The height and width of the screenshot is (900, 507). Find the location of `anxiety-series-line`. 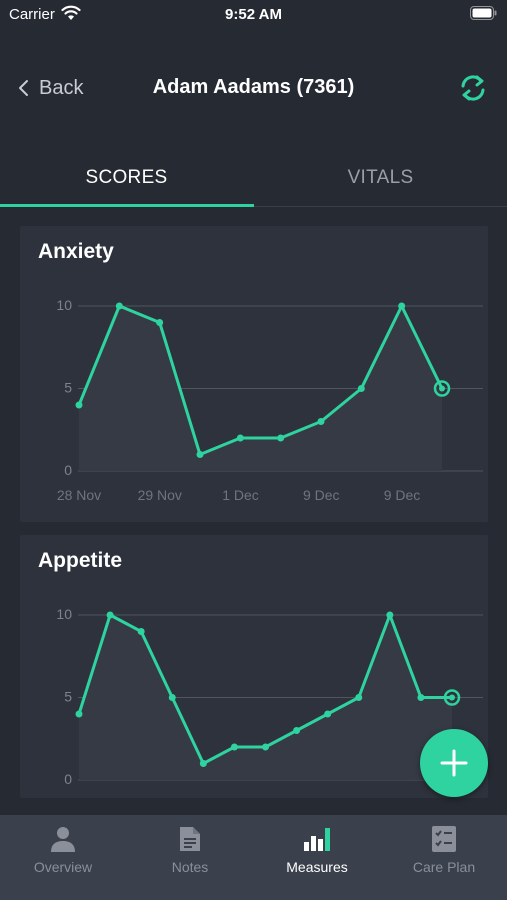

anxiety-series-line is located at coordinates (260, 380).